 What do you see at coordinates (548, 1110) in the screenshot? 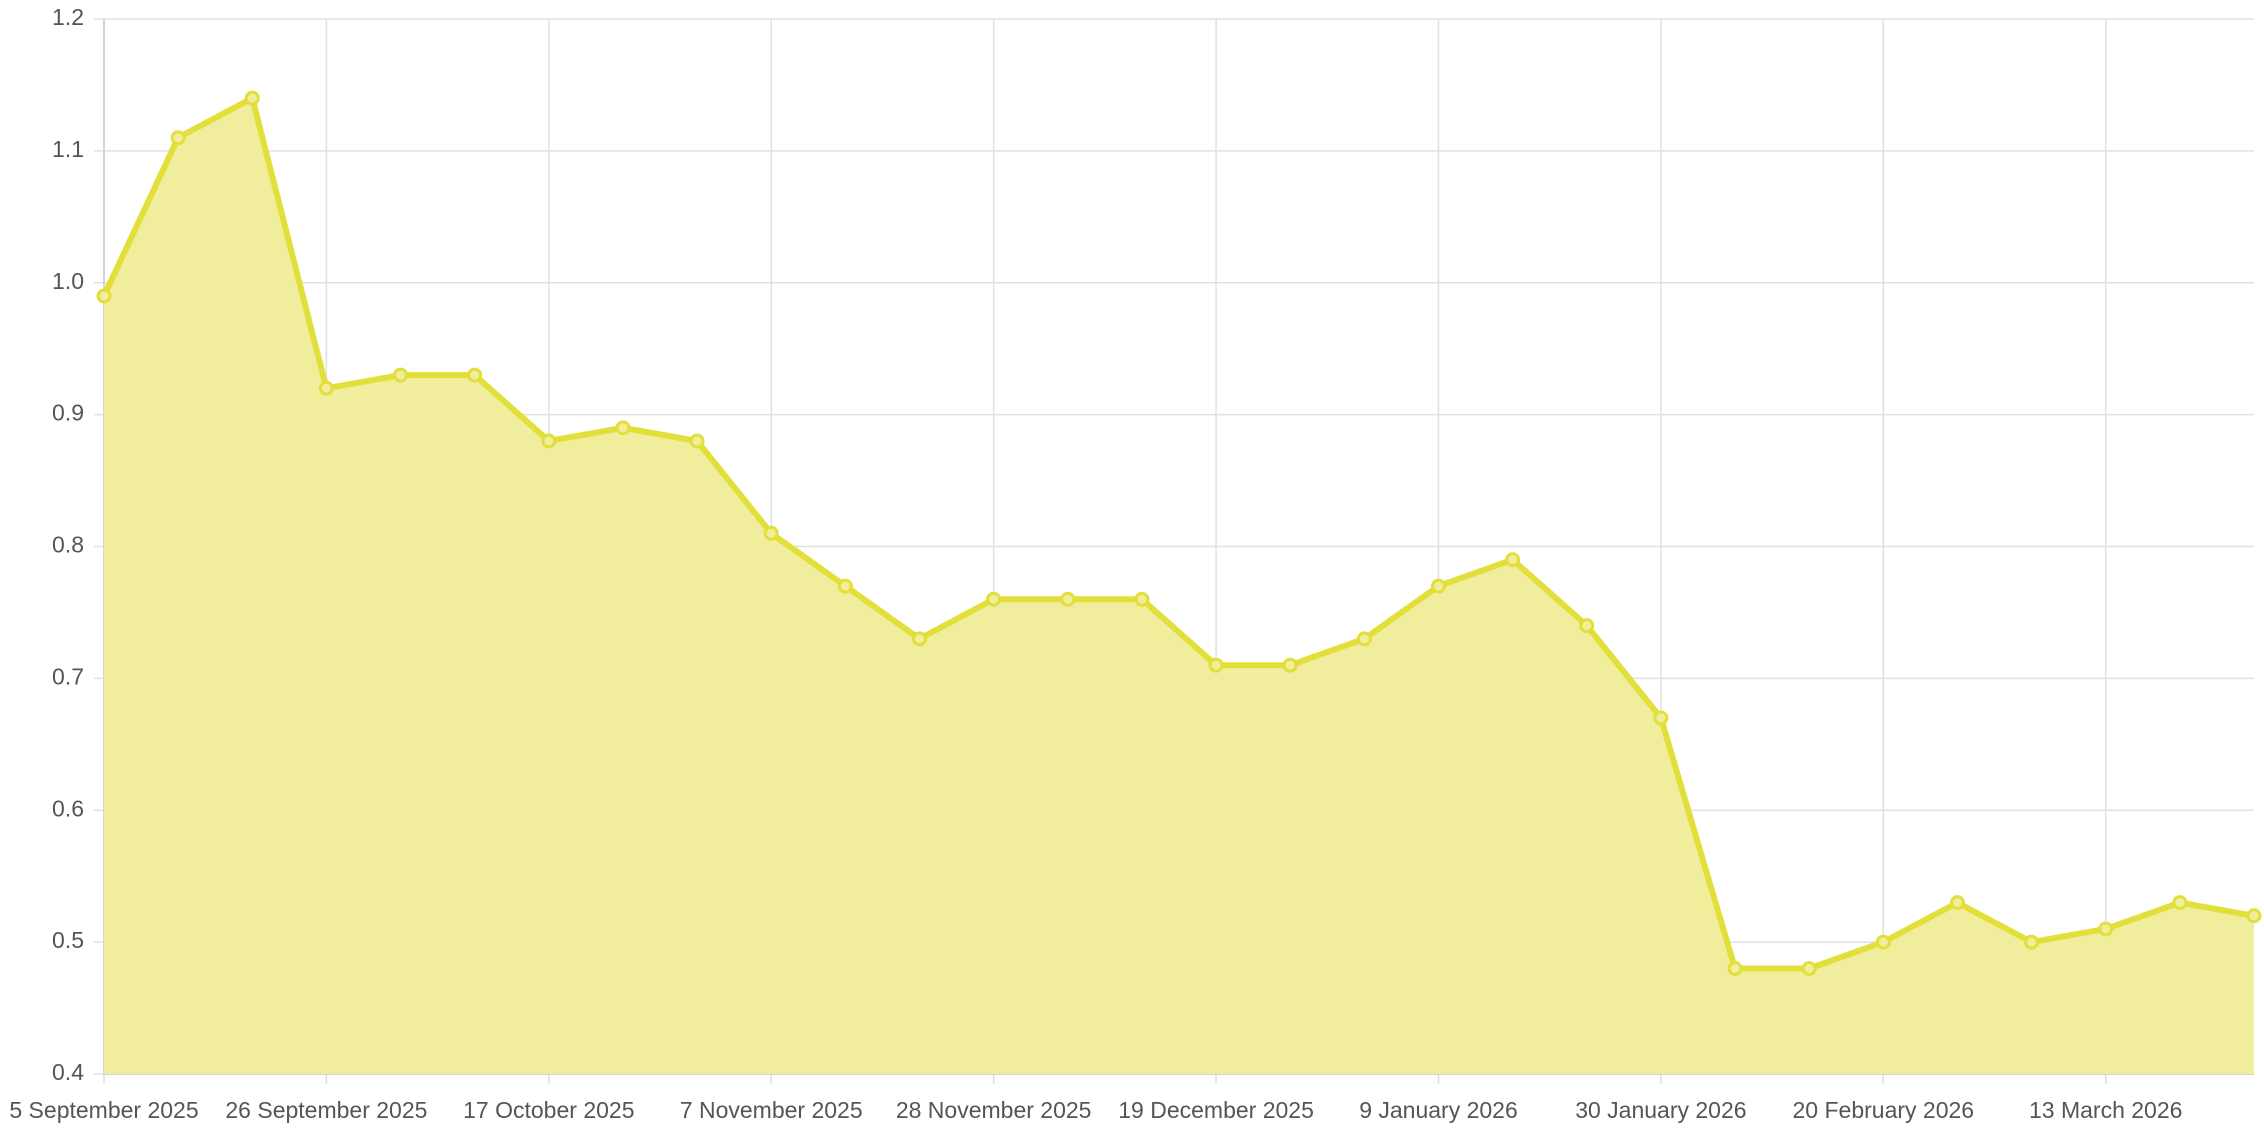
I see `x-tick-label: 17 October 2025` at bounding box center [548, 1110].